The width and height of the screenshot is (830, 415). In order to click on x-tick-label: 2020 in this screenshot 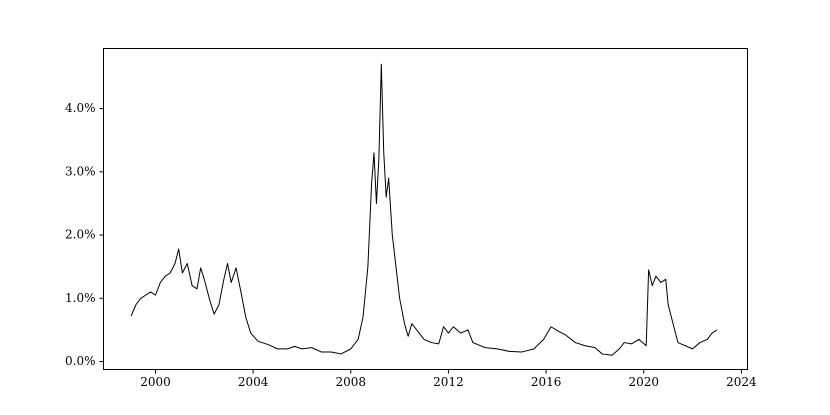, I will do `click(643, 382)`.